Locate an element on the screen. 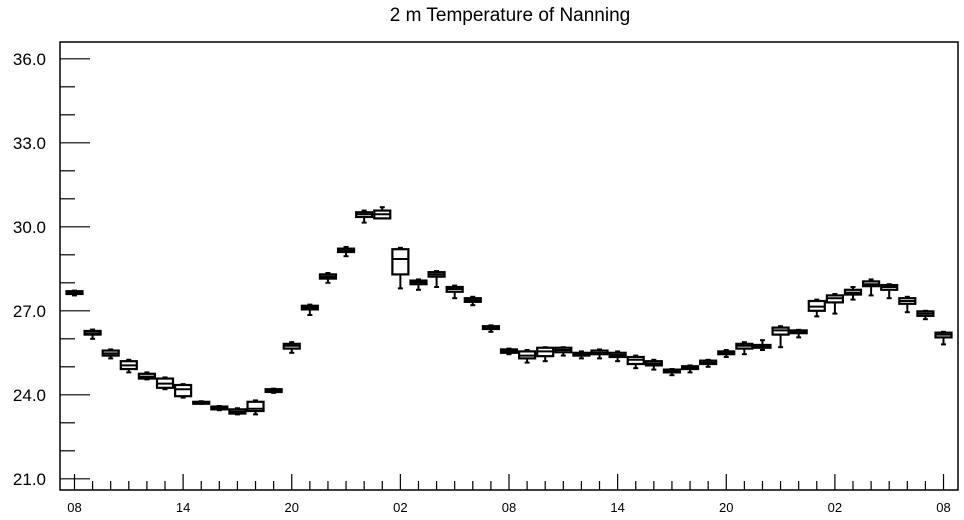 The height and width of the screenshot is (520, 964). y-tick-label: 33.0 is located at coordinates (29, 143).